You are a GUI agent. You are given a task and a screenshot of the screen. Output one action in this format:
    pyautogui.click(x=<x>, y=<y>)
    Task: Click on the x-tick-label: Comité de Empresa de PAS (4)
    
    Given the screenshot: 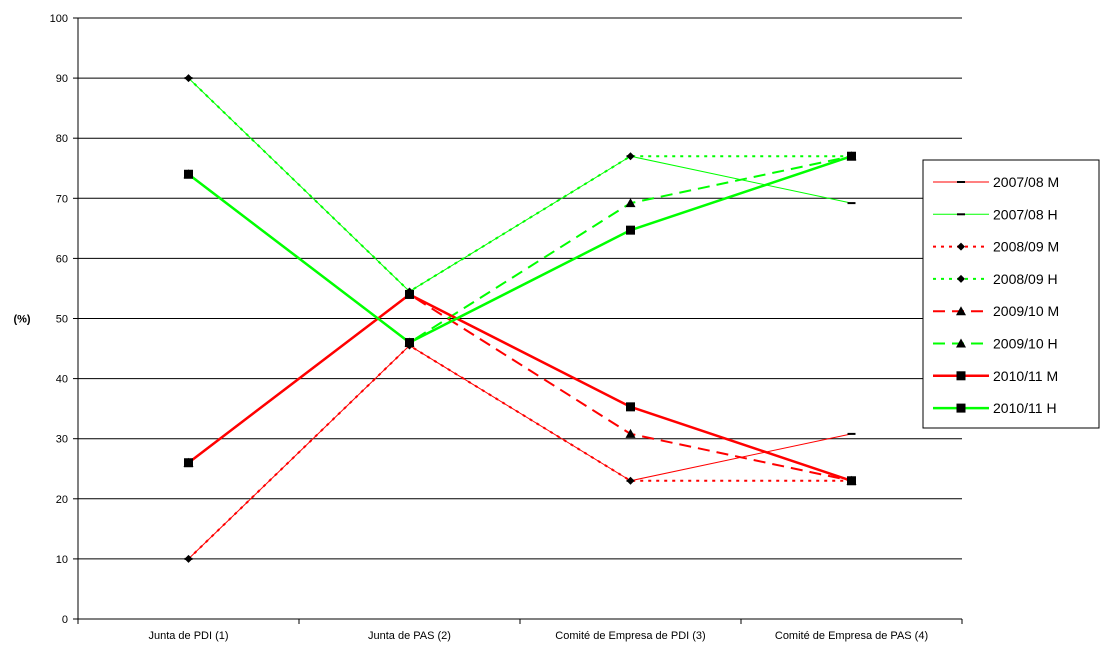 What is the action you would take?
    pyautogui.click(x=851, y=636)
    